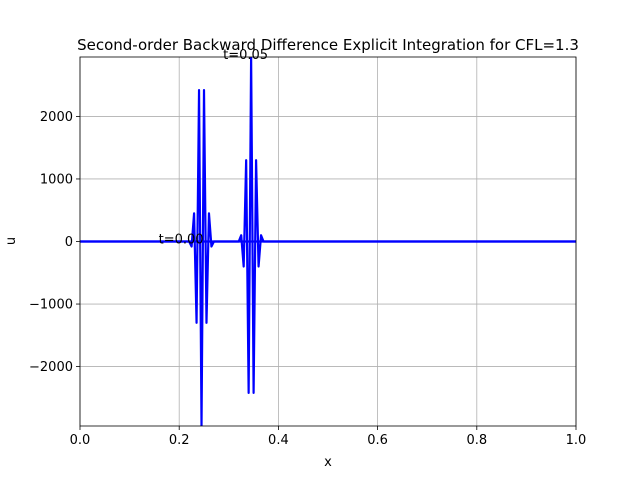 The image size is (640, 478). I want to click on y-tick-label: 2000, so click(56, 117).